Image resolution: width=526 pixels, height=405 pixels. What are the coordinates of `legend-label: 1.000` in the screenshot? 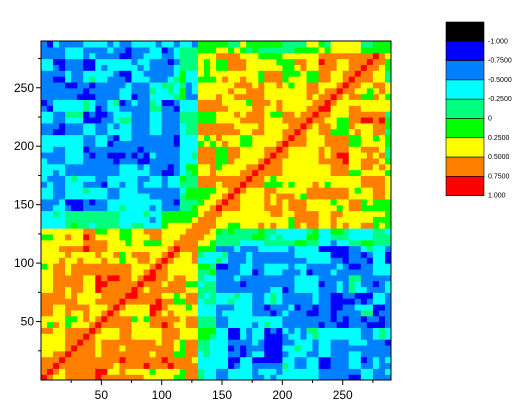 It's located at (497, 196).